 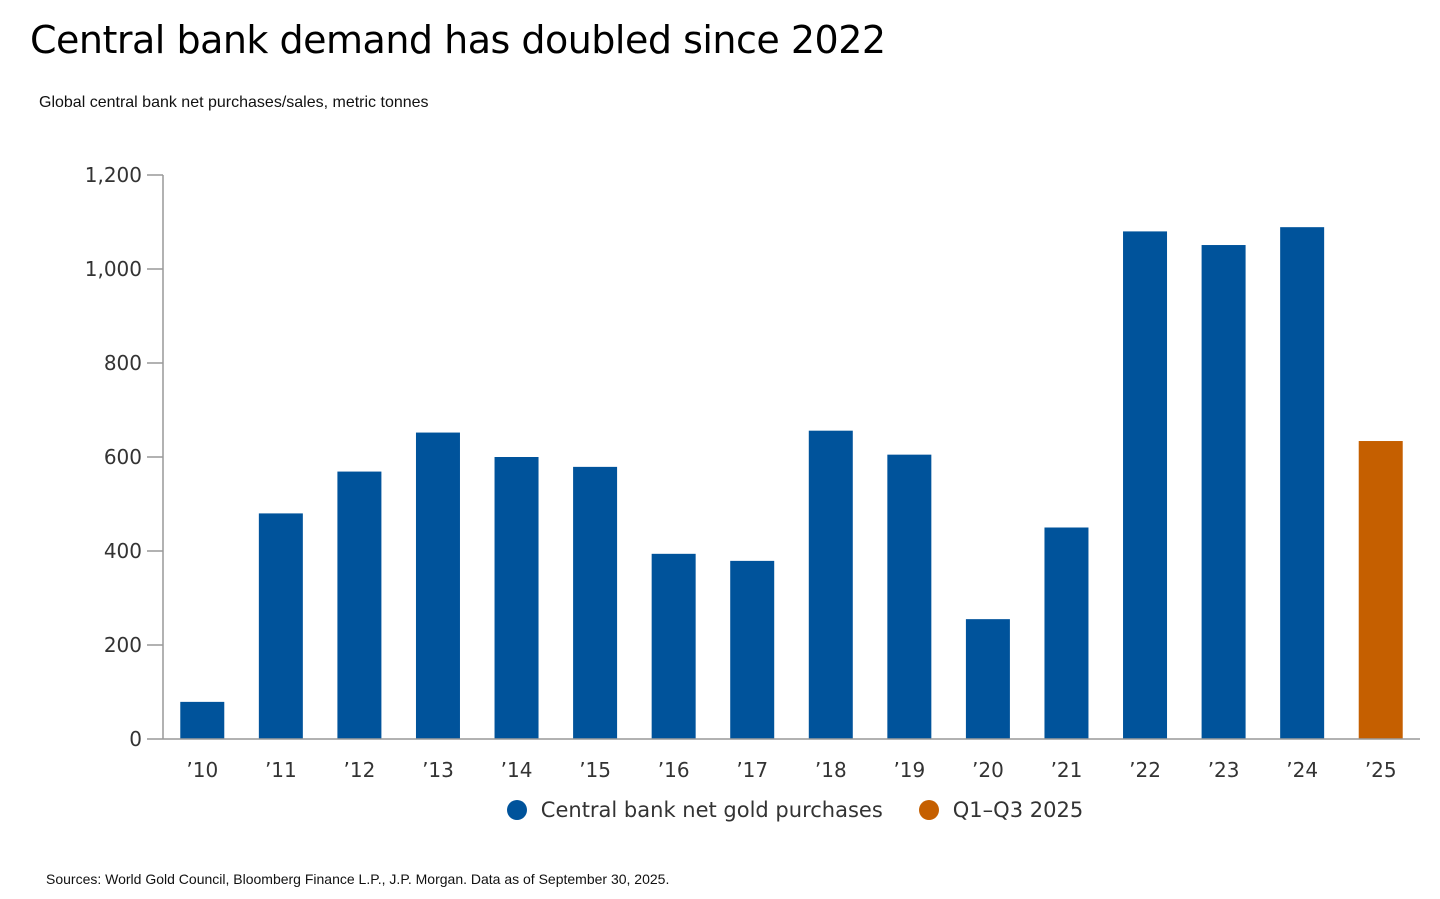 What do you see at coordinates (516, 810) in the screenshot?
I see `legend-swatch-purchases` at bounding box center [516, 810].